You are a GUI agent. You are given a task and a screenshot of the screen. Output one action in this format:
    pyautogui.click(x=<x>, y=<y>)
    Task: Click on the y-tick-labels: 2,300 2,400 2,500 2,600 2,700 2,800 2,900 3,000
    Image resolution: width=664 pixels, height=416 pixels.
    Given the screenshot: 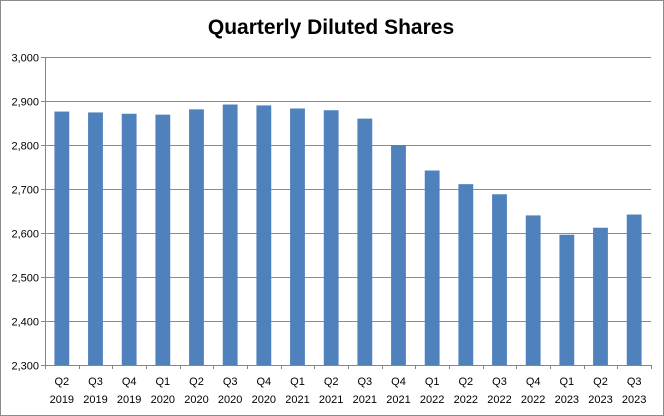 What is the action you would take?
    pyautogui.click(x=25, y=213)
    